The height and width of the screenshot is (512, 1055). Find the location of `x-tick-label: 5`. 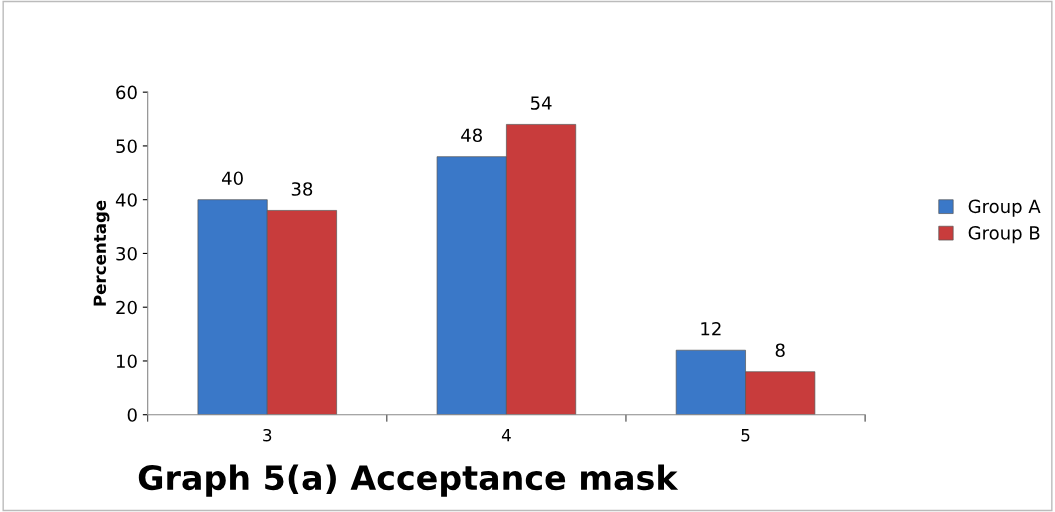

x-tick-label: 5 is located at coordinates (745, 435).